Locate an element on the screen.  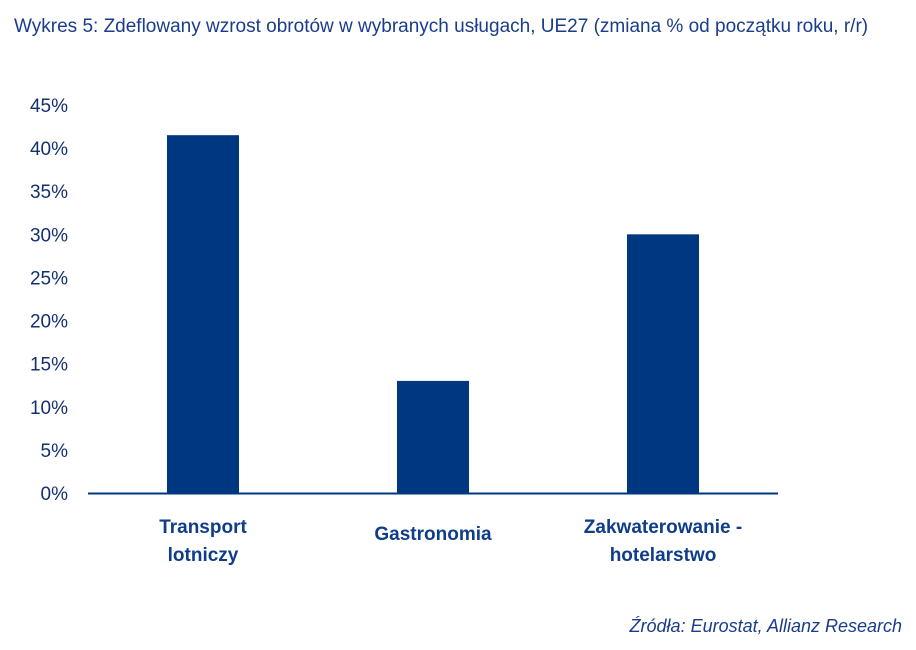
y-tick-label: 0% is located at coordinates (55, 494).